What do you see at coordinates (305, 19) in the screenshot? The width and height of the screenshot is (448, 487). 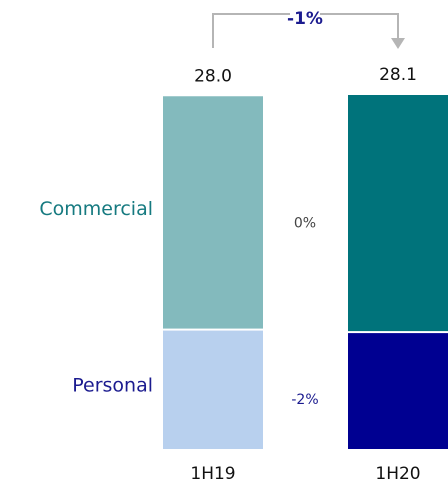 I see `total-change: -1%` at bounding box center [305, 19].